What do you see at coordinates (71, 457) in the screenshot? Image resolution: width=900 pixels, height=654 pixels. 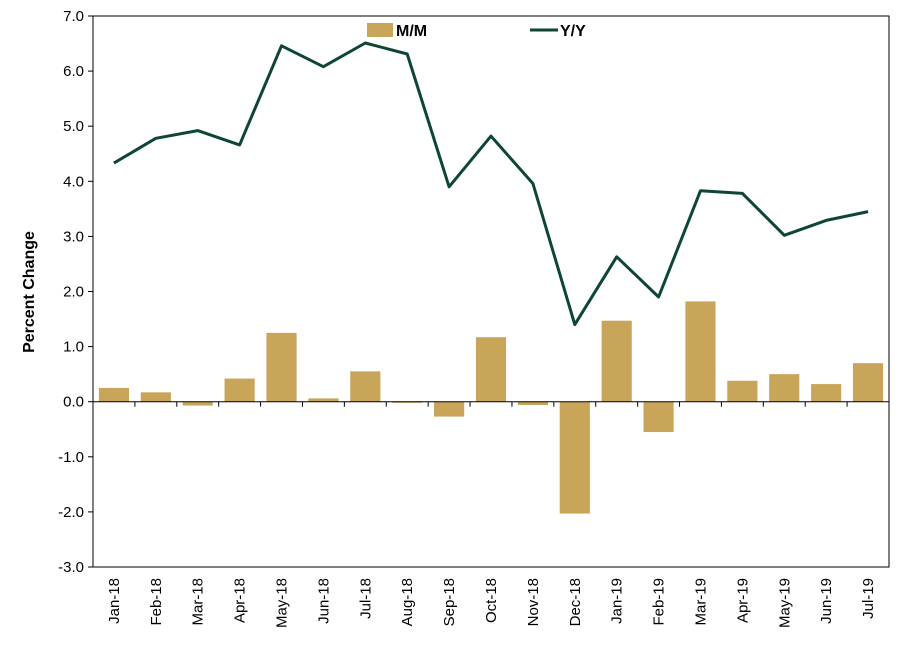 I see `y-tick-label: -1.0` at bounding box center [71, 457].